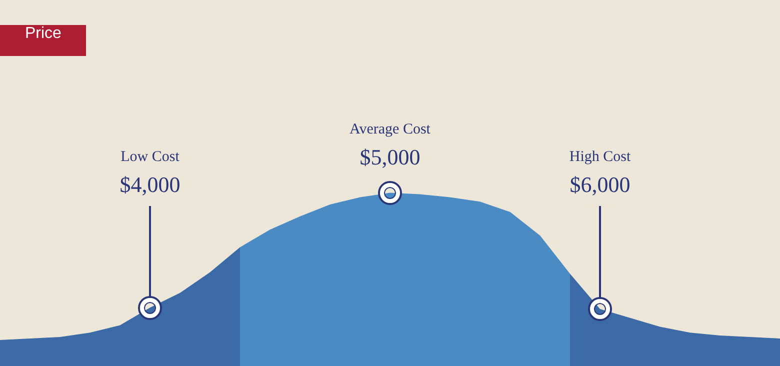  Describe the element at coordinates (150, 184) in the screenshot. I see `annotation: $4,000` at that location.